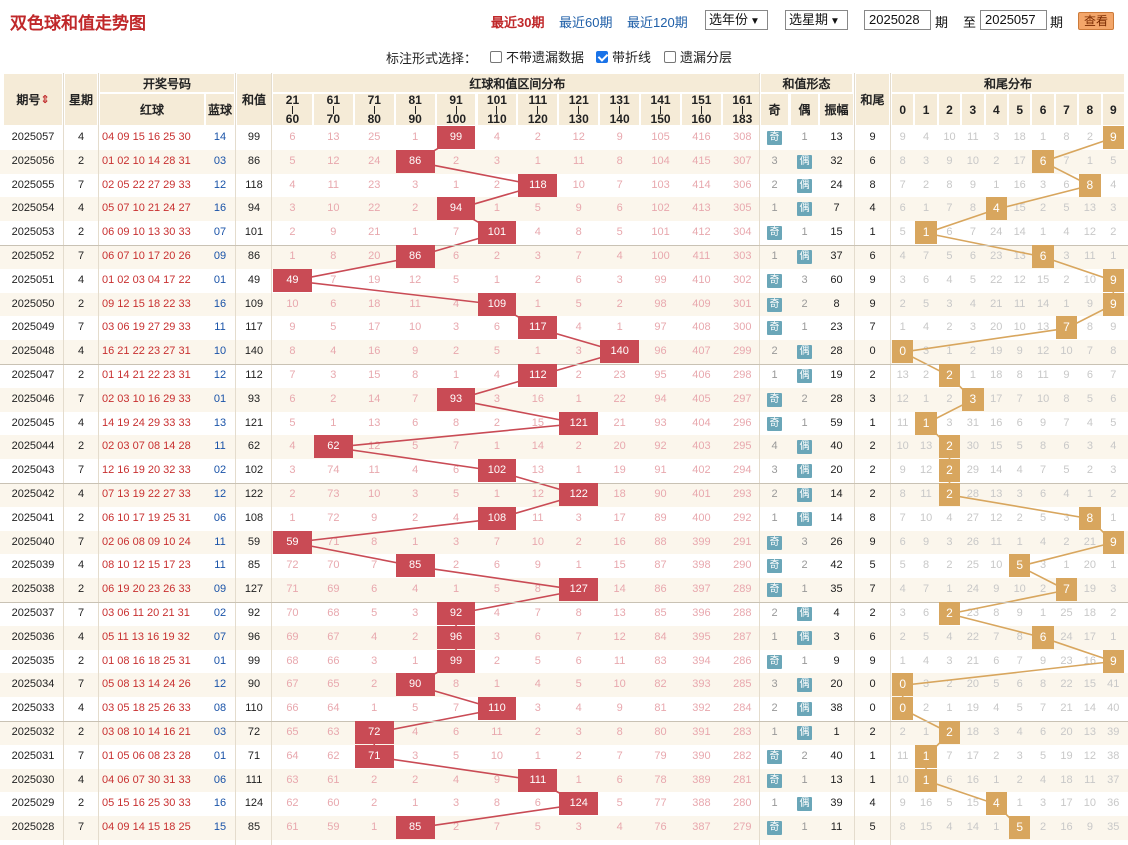 Image resolution: width=1128 pixels, height=845 pixels. I want to click on range-miss-value: 408, so click(701, 327).